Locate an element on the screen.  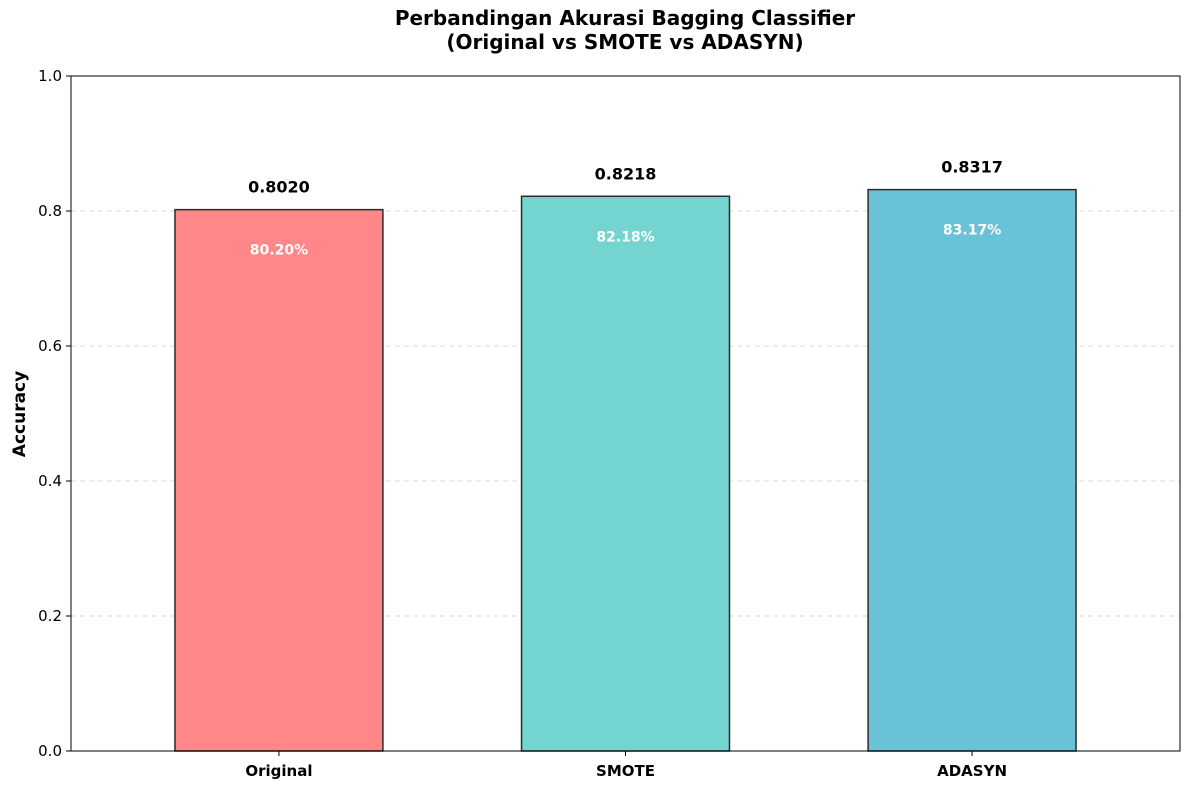
data-labels: 0.8020 80.20% 0.8218 82.18% 0.8317 83.17% is located at coordinates (625, 208).